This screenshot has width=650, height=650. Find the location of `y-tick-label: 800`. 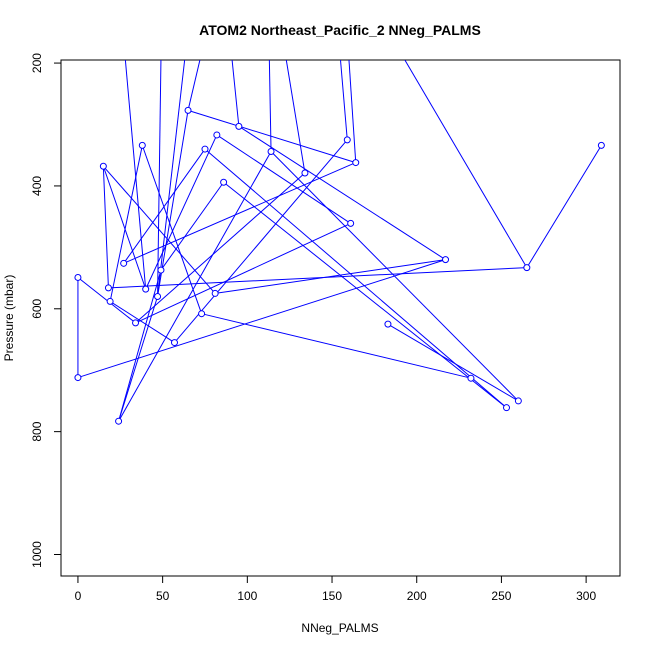

y-tick-label: 800 is located at coordinates (37, 431).